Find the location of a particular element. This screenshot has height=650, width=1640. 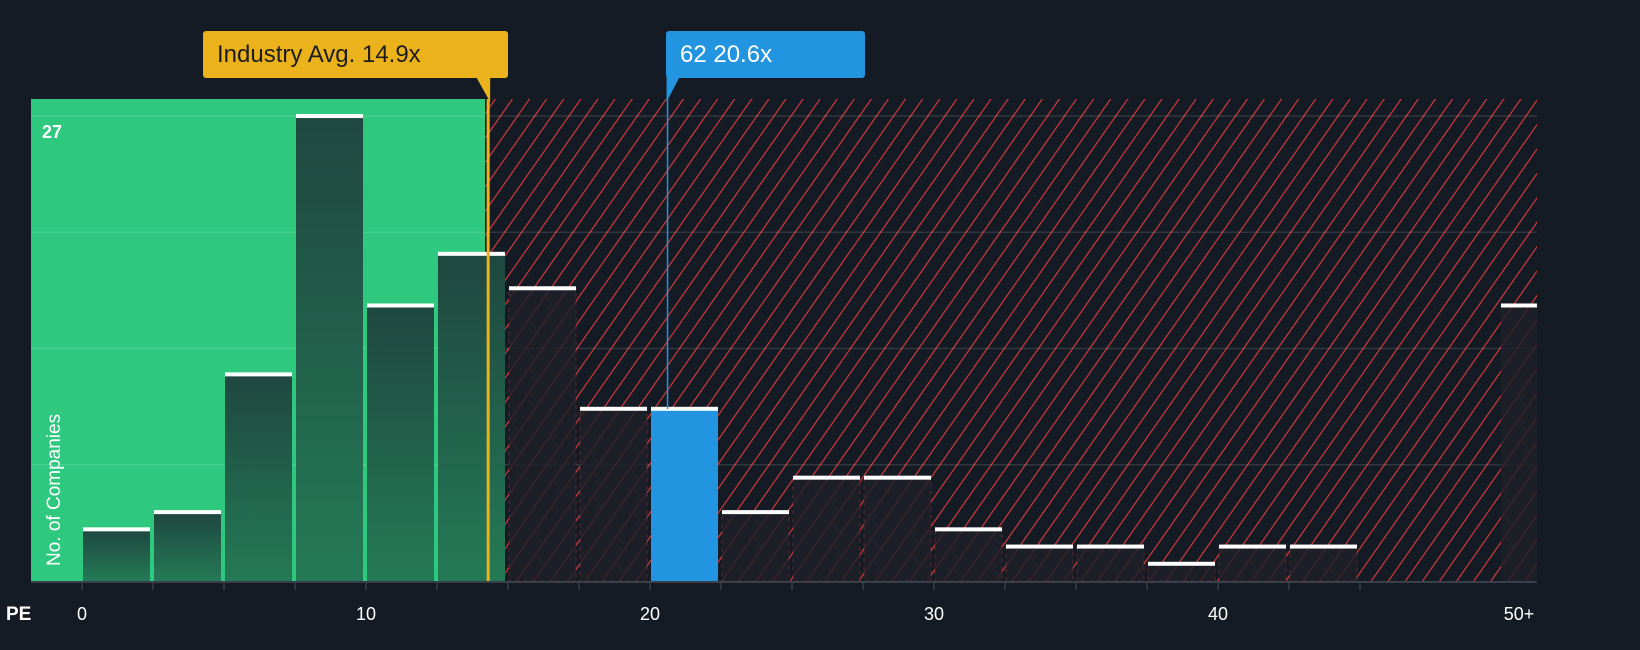

x-tick-label: 0 is located at coordinates (82, 614).